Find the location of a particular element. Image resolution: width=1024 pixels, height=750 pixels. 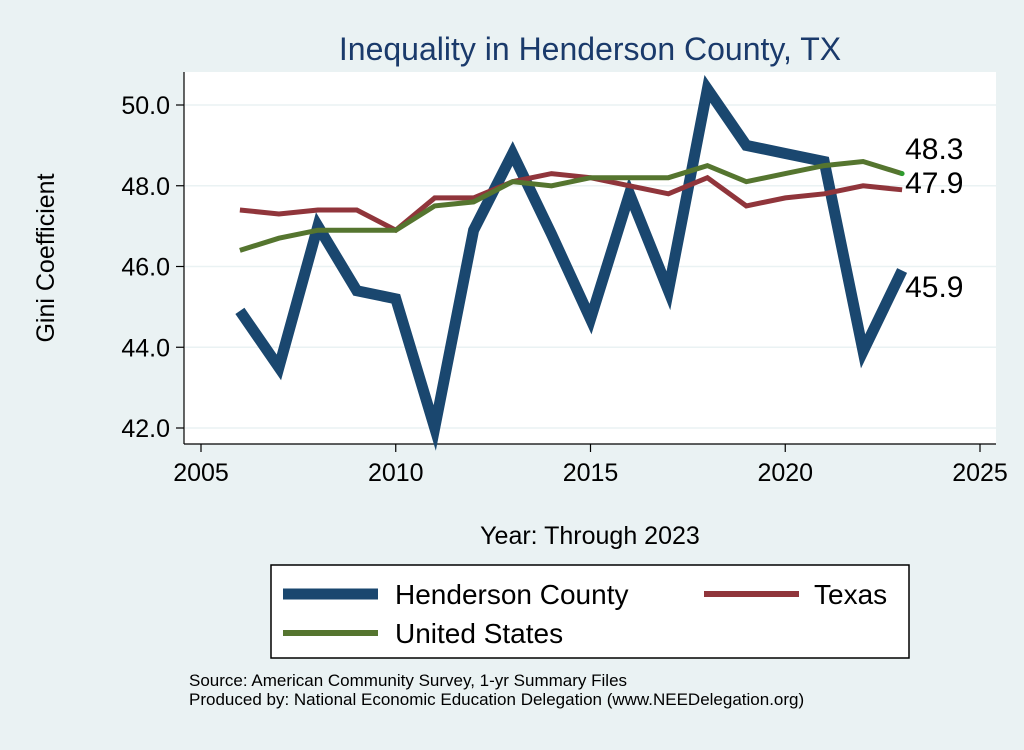

series-line-texas is located at coordinates (571, 202).